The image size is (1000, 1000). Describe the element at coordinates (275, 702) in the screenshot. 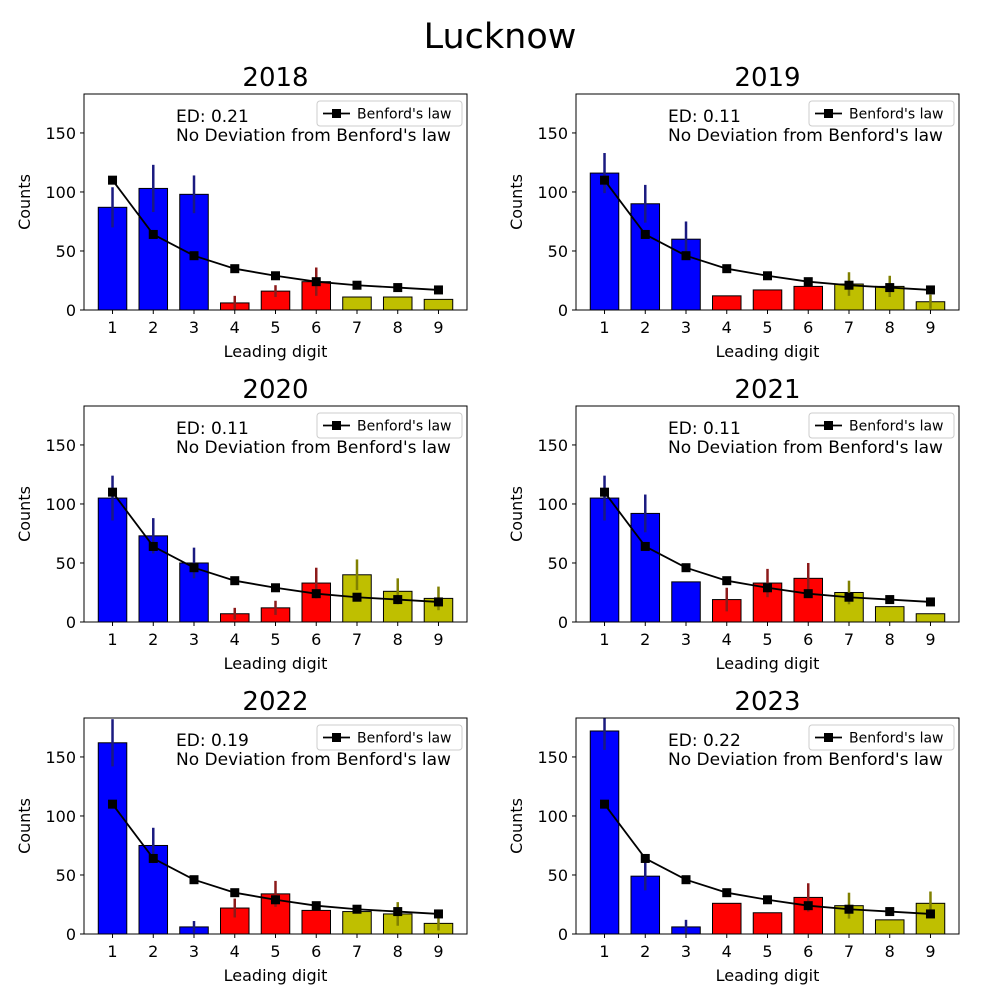

I see `panel-title: 2022` at that location.